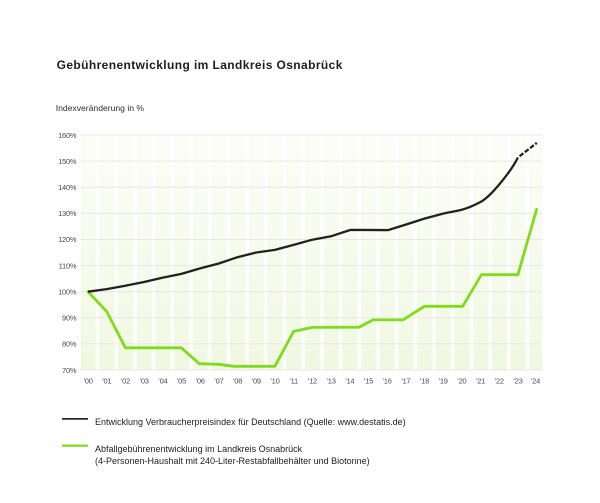 The image size is (600, 503). I want to click on svg-text: ’10, so click(274, 380).